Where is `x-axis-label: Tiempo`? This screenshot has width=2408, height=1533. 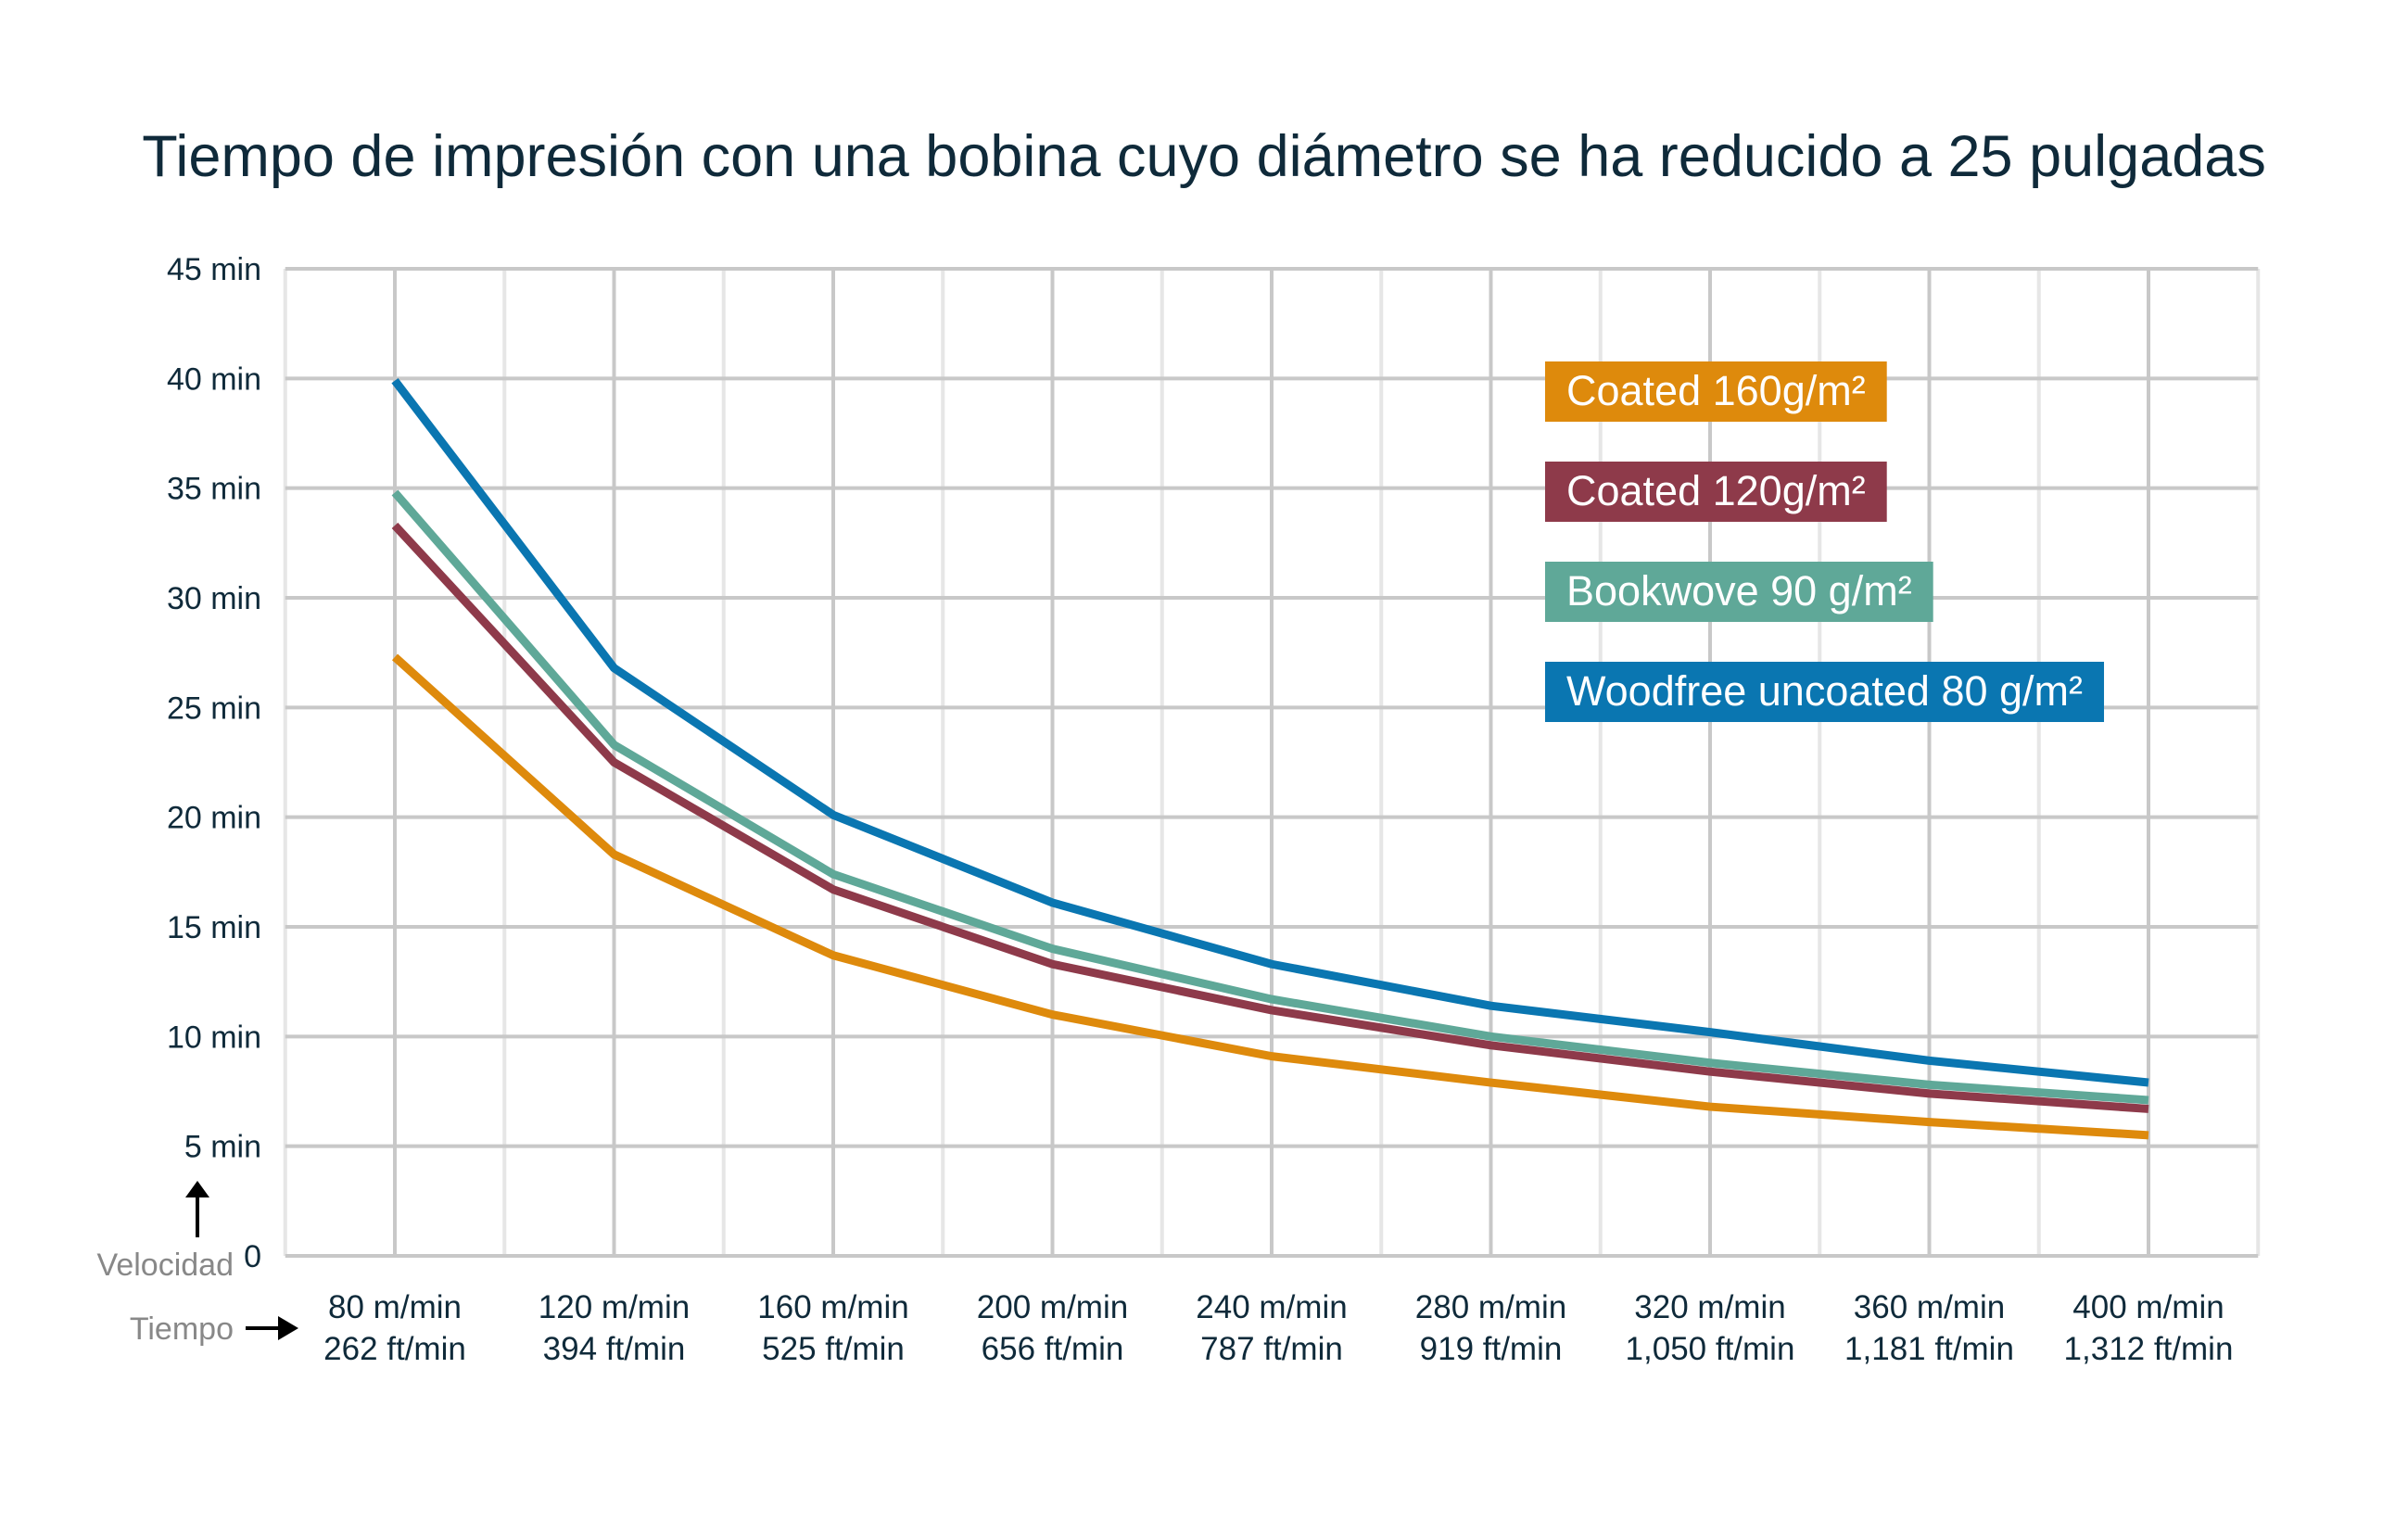 x-axis-label: Tiempo is located at coordinates (182, 1329).